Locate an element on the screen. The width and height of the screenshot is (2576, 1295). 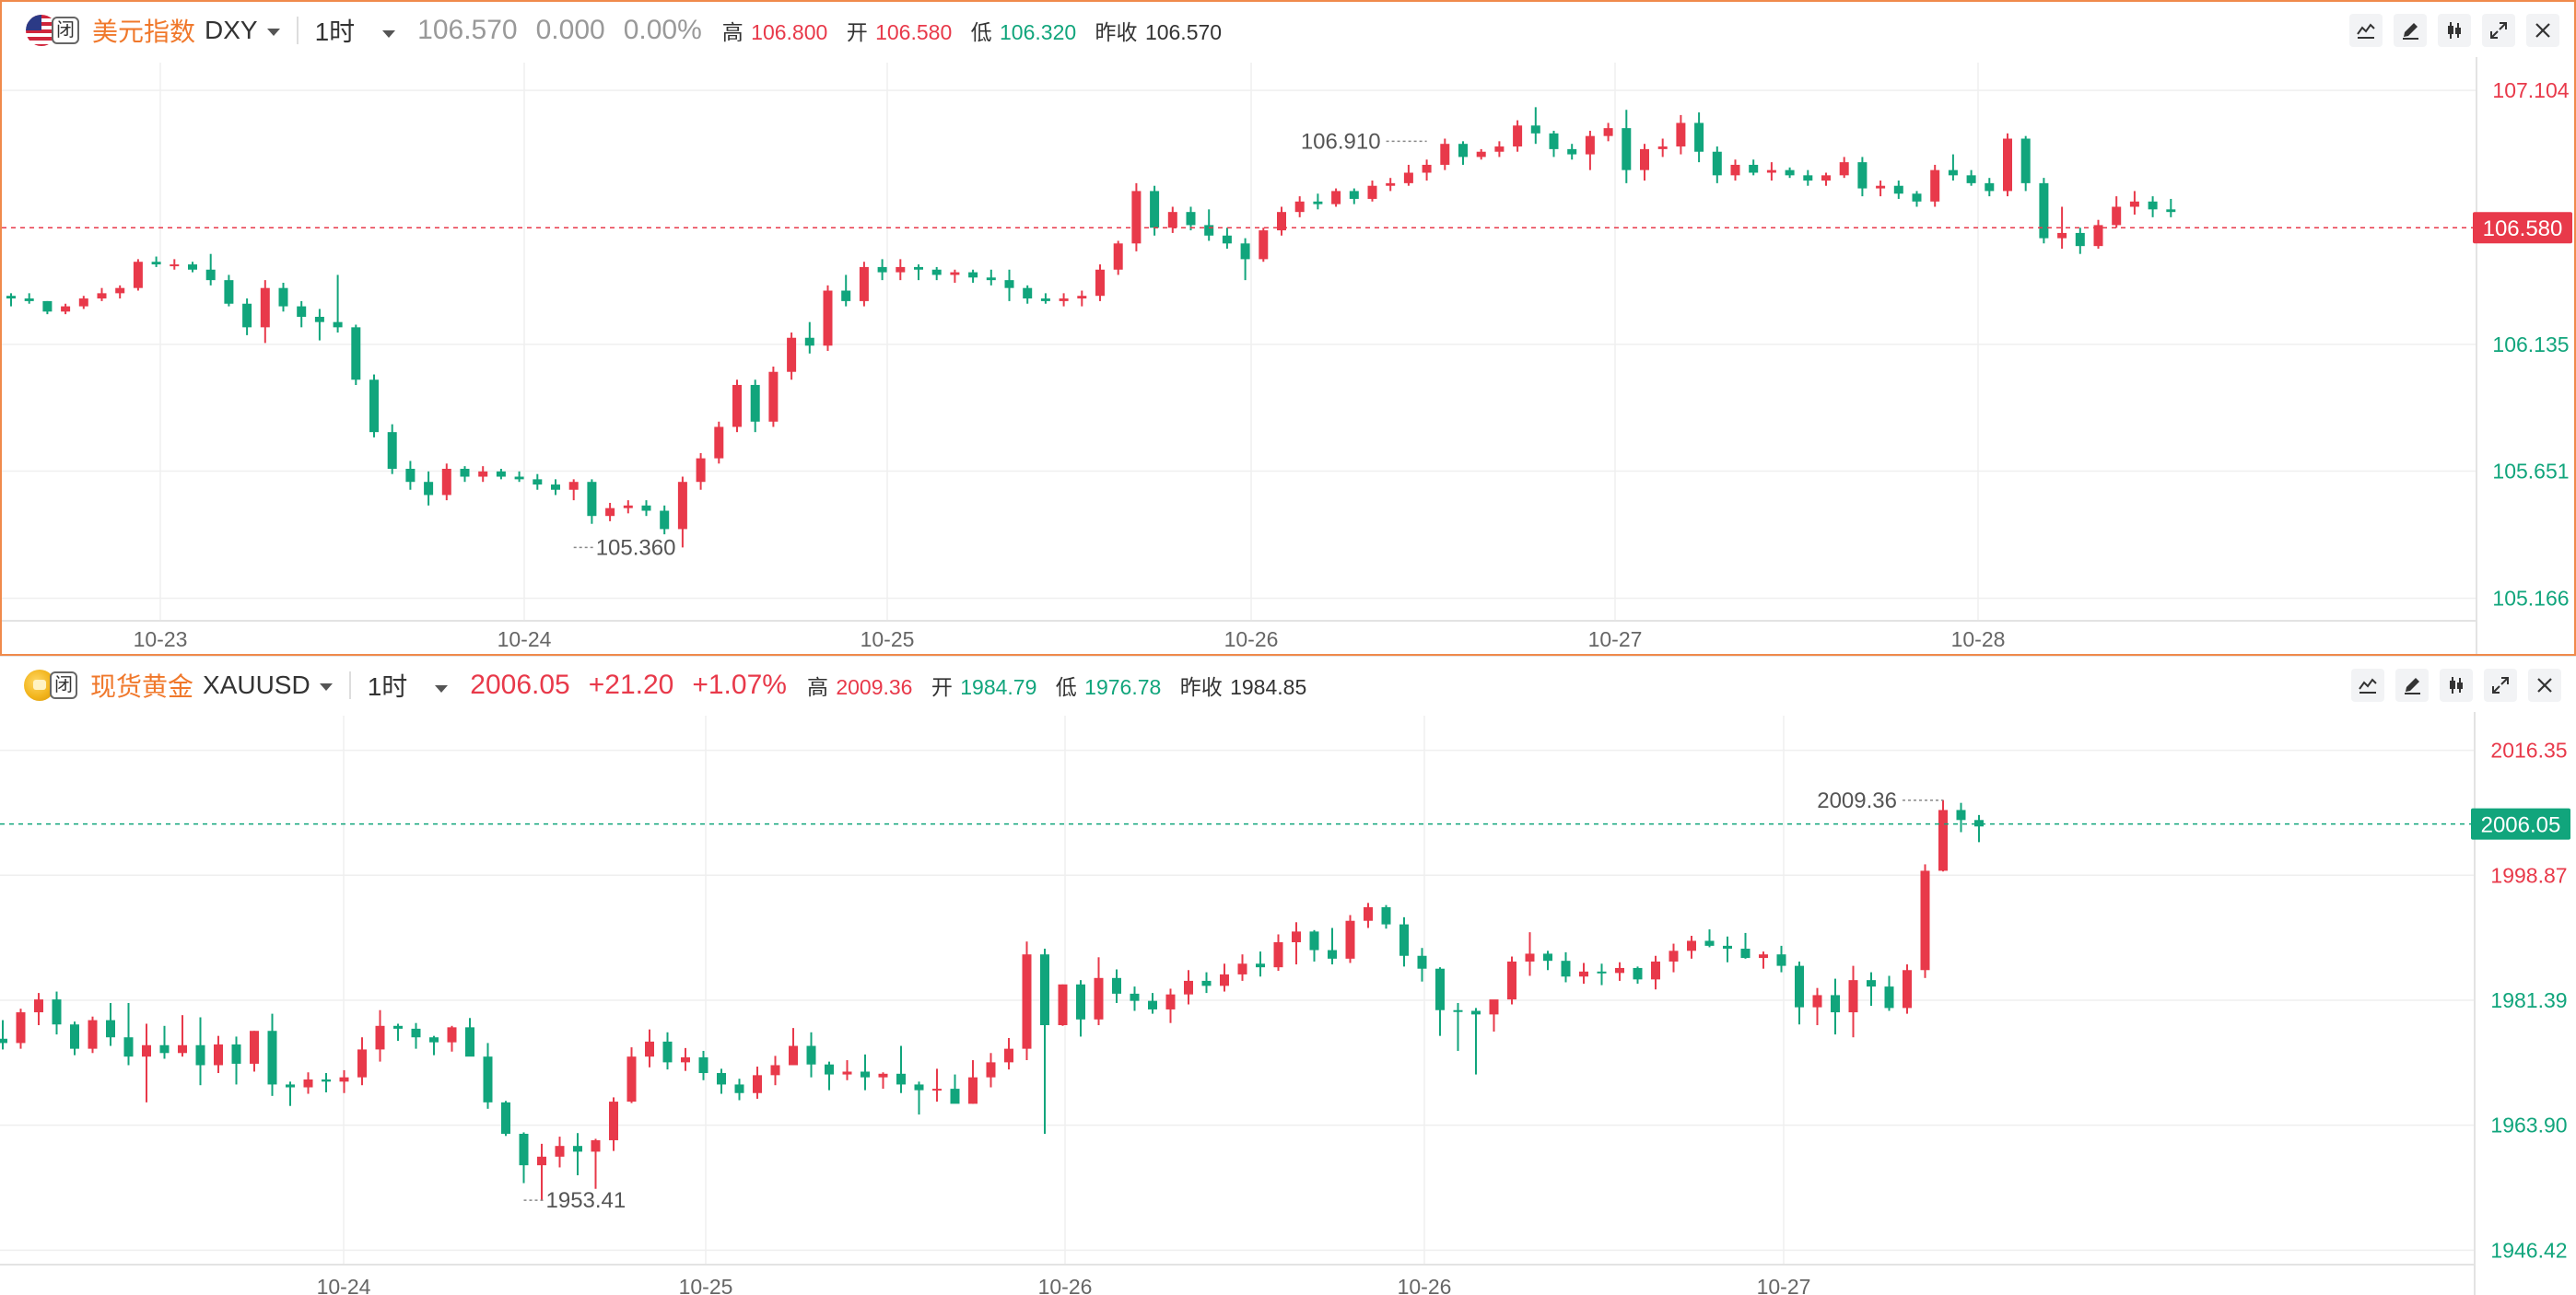
low-value: 1976.78 is located at coordinates (1123, 687).